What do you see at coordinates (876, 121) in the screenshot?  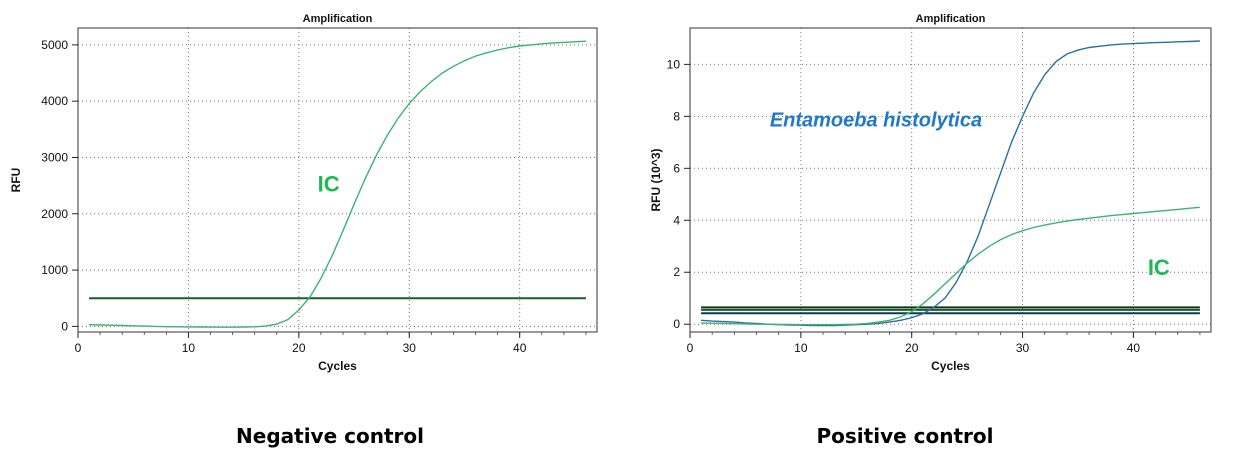 I see `annotation-entamoeba-histolytica: Entamoeba histolytica` at bounding box center [876, 121].